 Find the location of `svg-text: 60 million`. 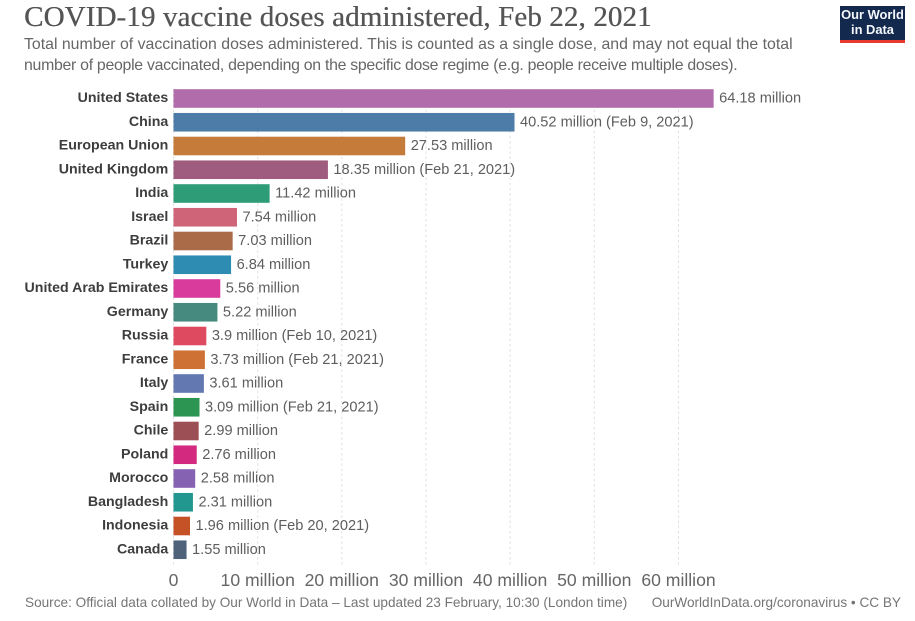

svg-text: 60 million is located at coordinates (678, 580).